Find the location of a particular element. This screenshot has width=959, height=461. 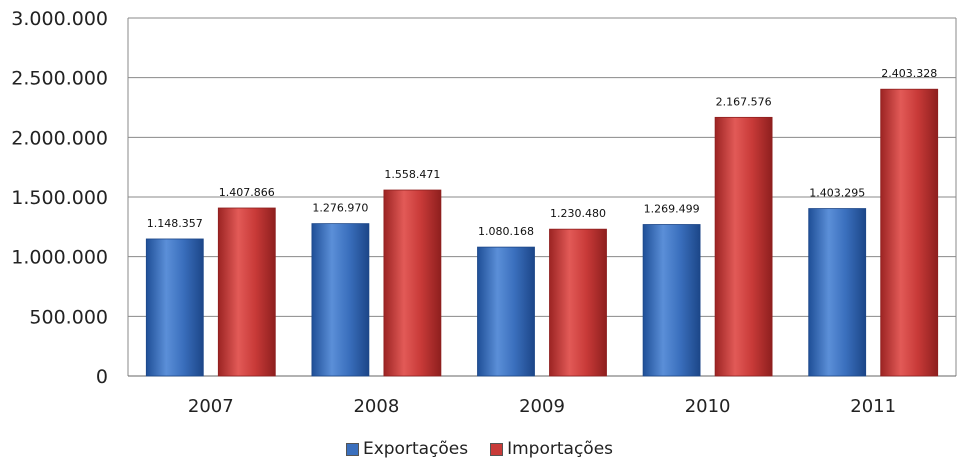

y-tick-label: 1.000.000 is located at coordinates (59, 258).